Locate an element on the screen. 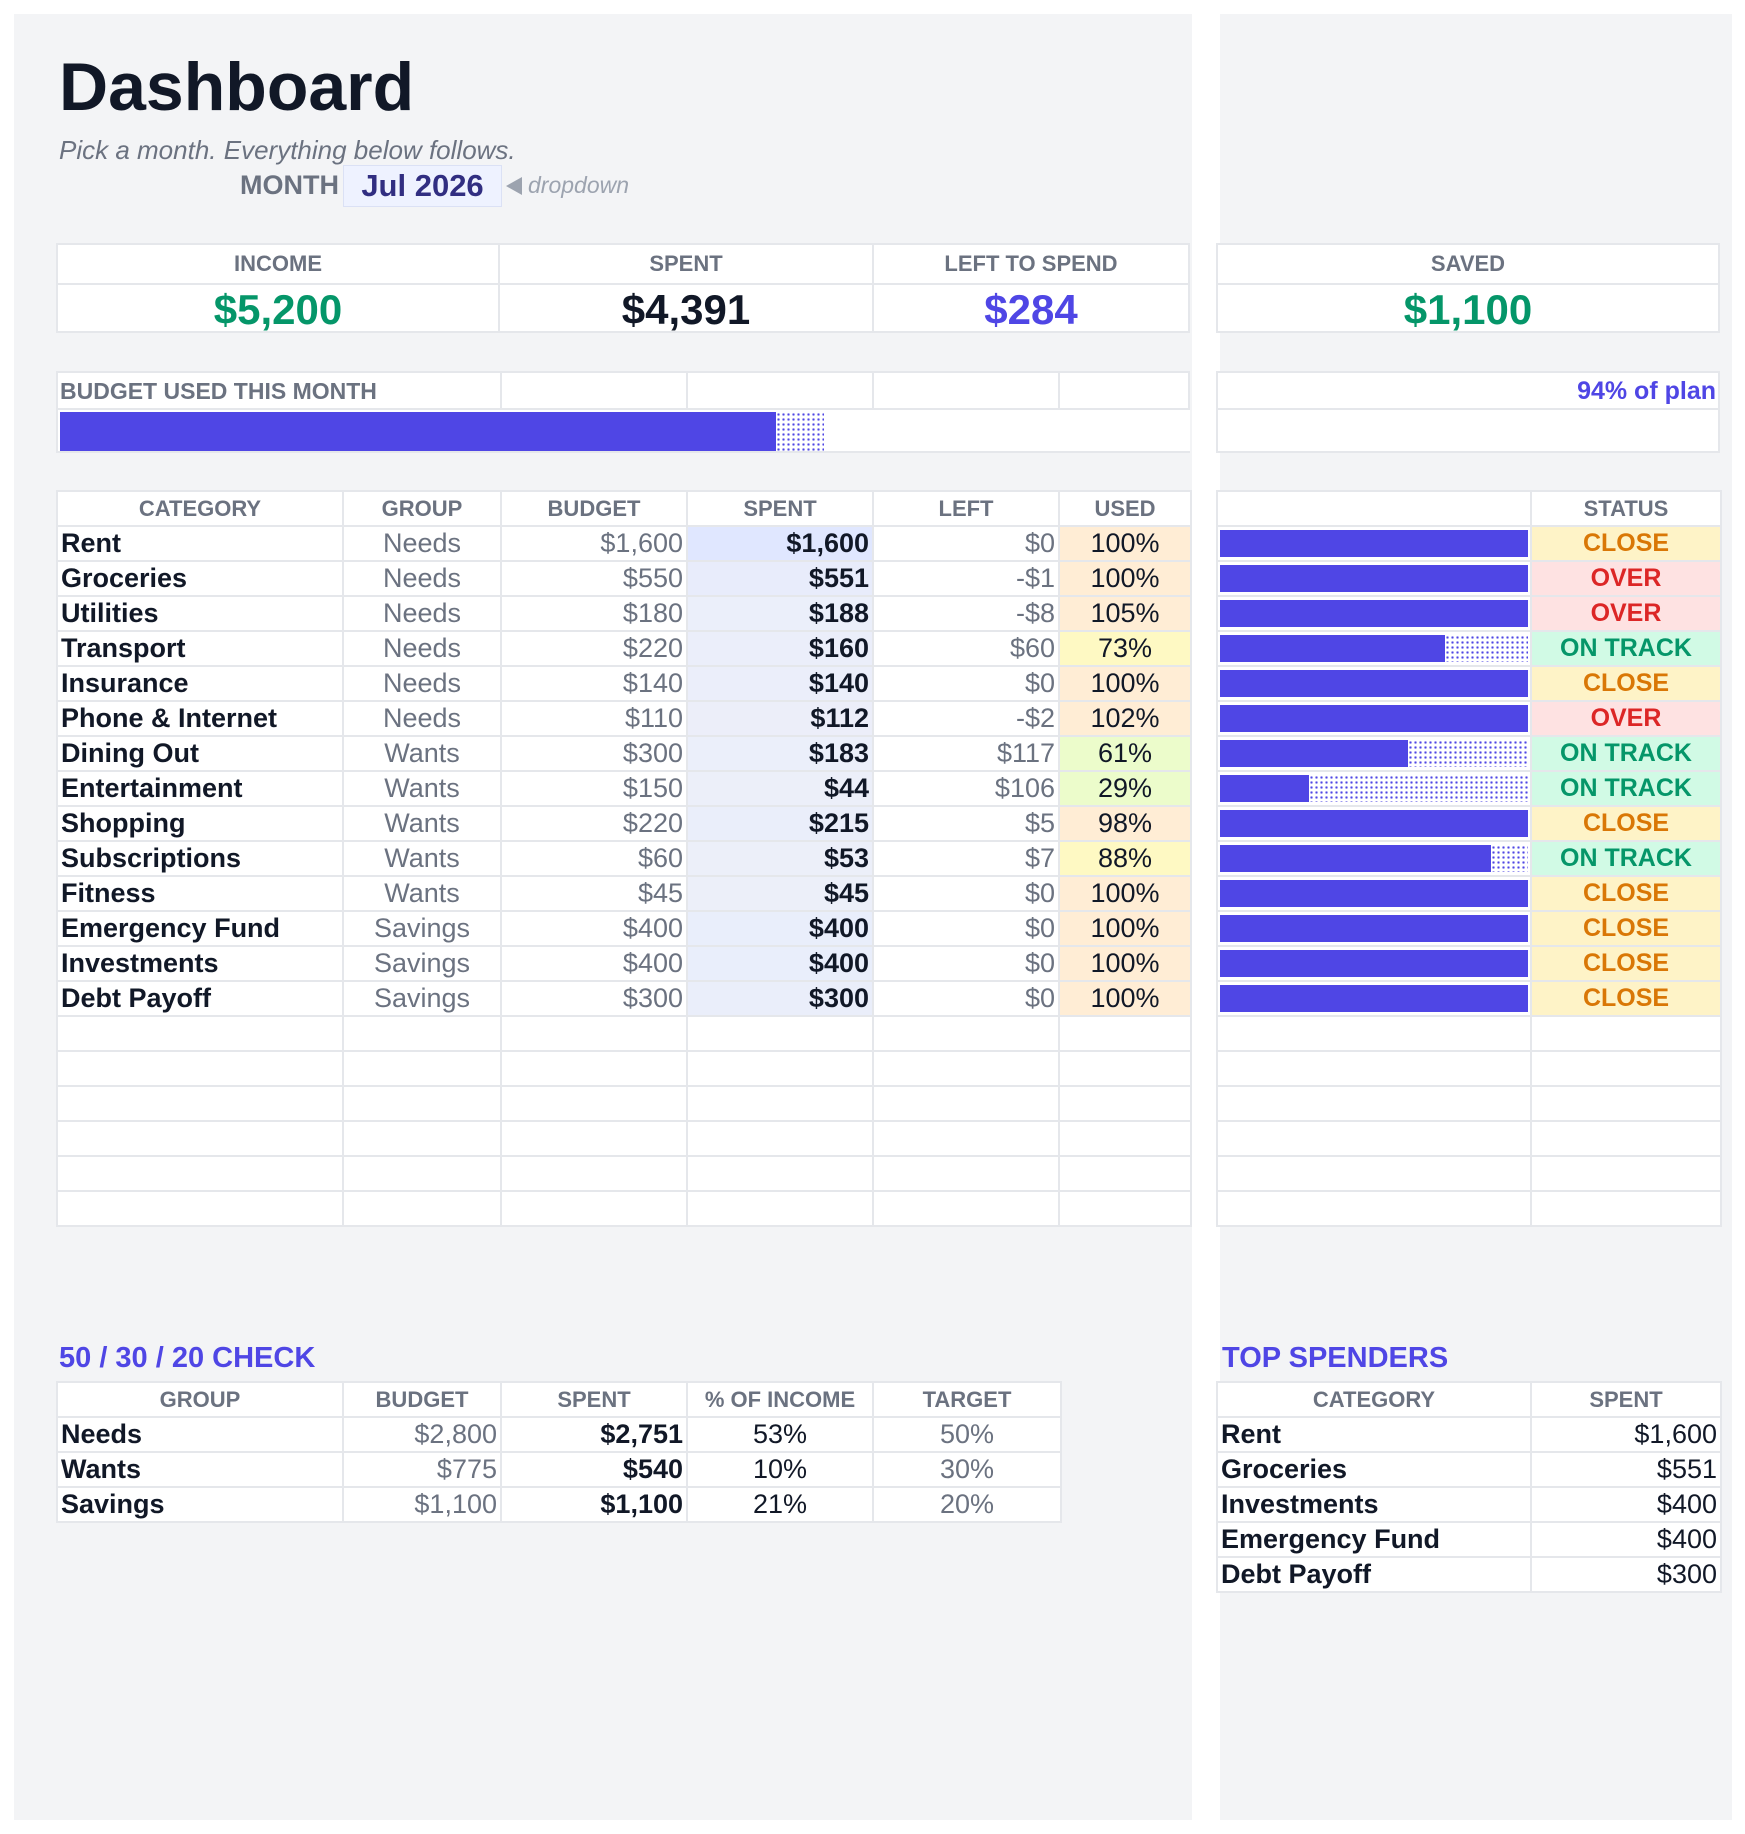  kpi-income-value: $5,200 is located at coordinates (278, 309).